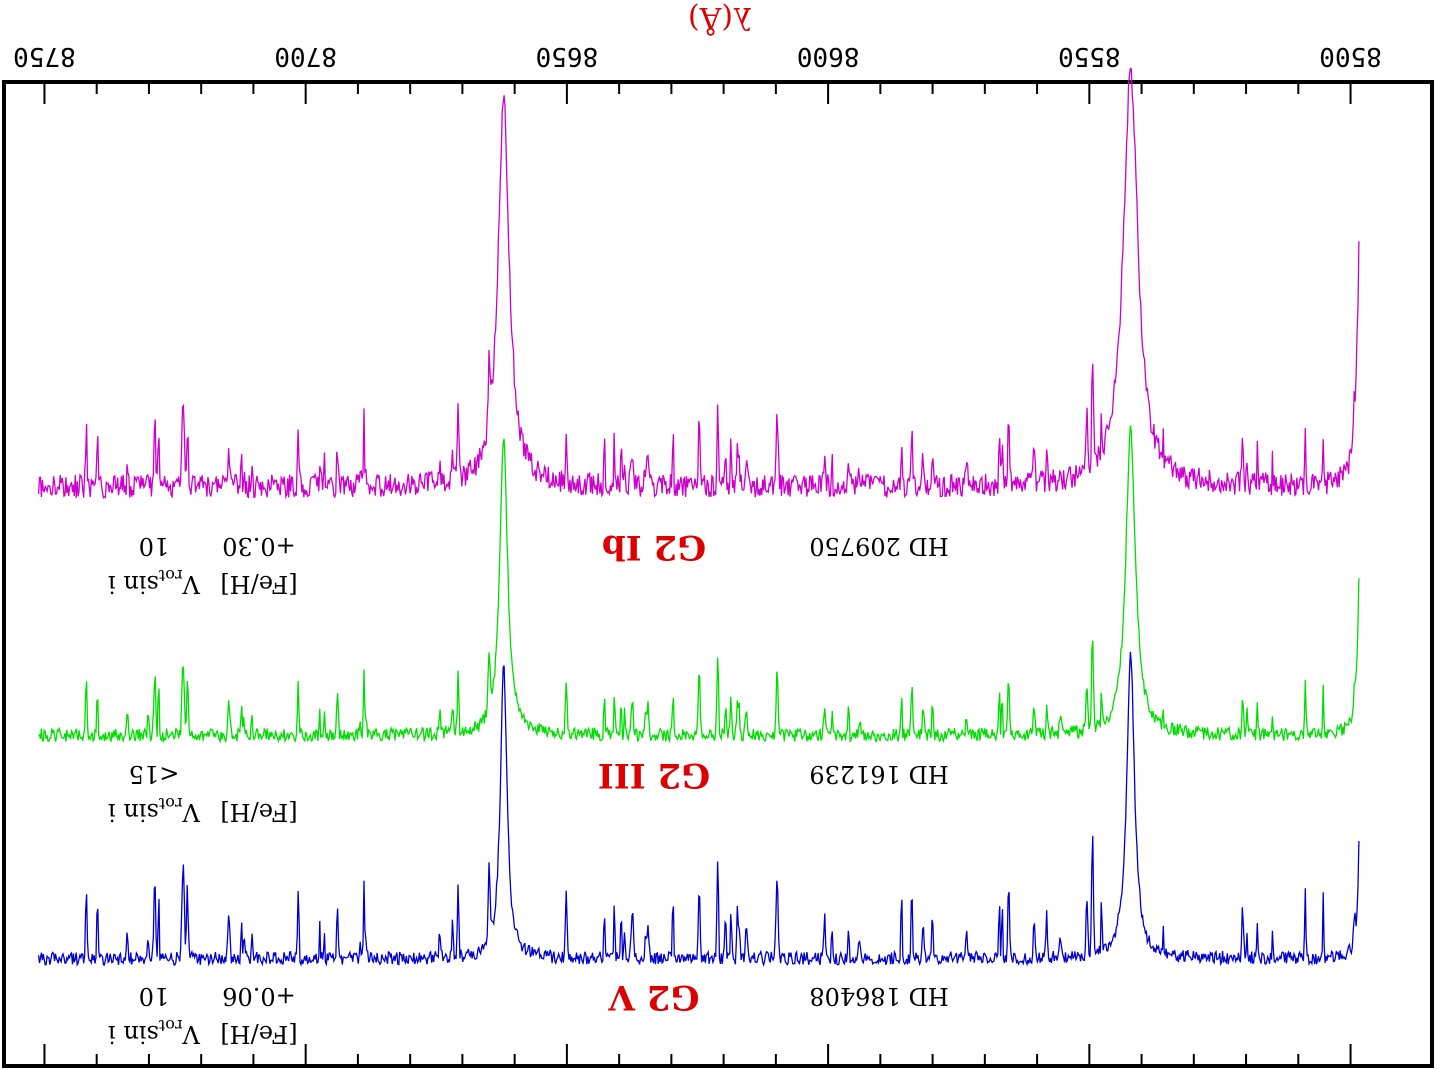 This screenshot has height=1070, width=1439. I want to click on annotation-hd-186408: HD 186408 G2 V [Fe/H] Vrotsin i +0.06 10, so click(528, 1012).